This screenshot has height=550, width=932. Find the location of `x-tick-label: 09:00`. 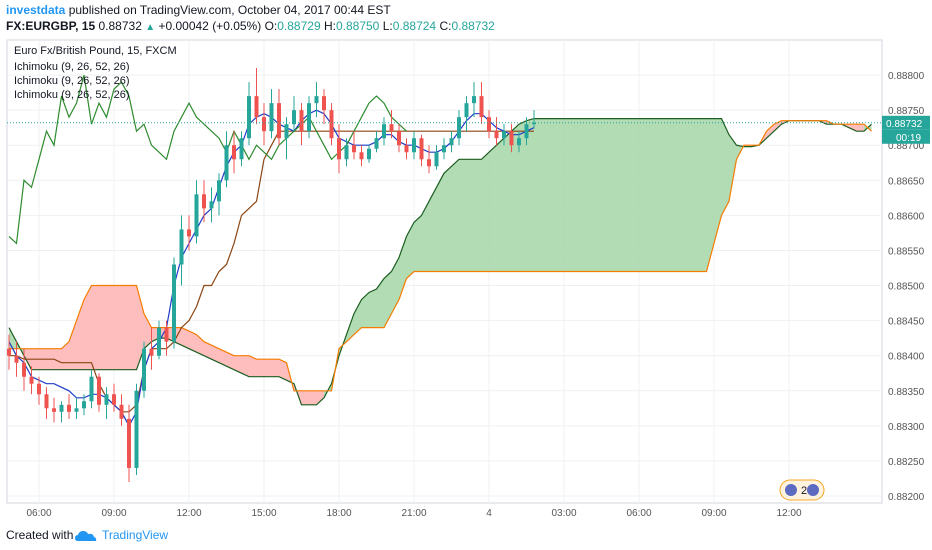

x-tick-label: 09:00 is located at coordinates (713, 513).